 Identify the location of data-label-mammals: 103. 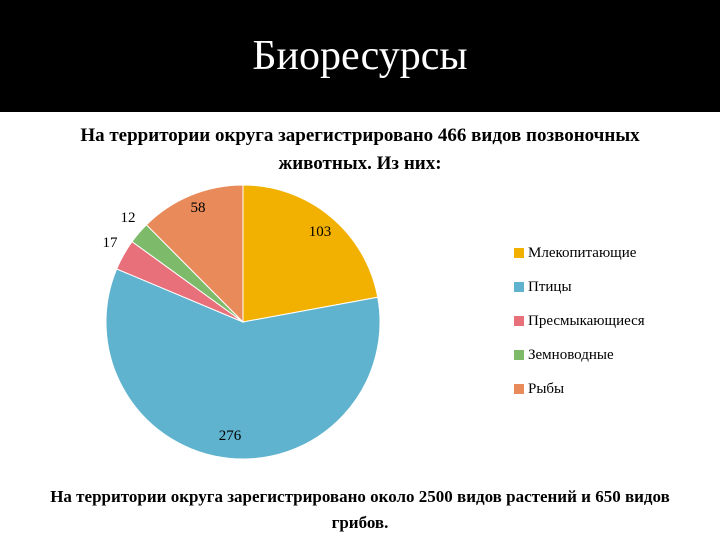
(320, 232).